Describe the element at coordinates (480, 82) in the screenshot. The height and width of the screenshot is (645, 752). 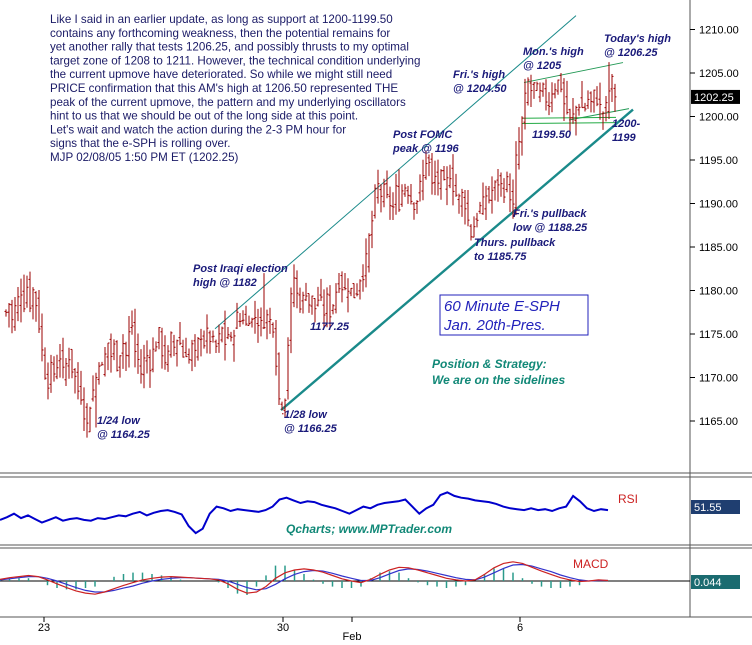
I see `annotation-fri-high: Fri.'s high @ 1204.50` at that location.